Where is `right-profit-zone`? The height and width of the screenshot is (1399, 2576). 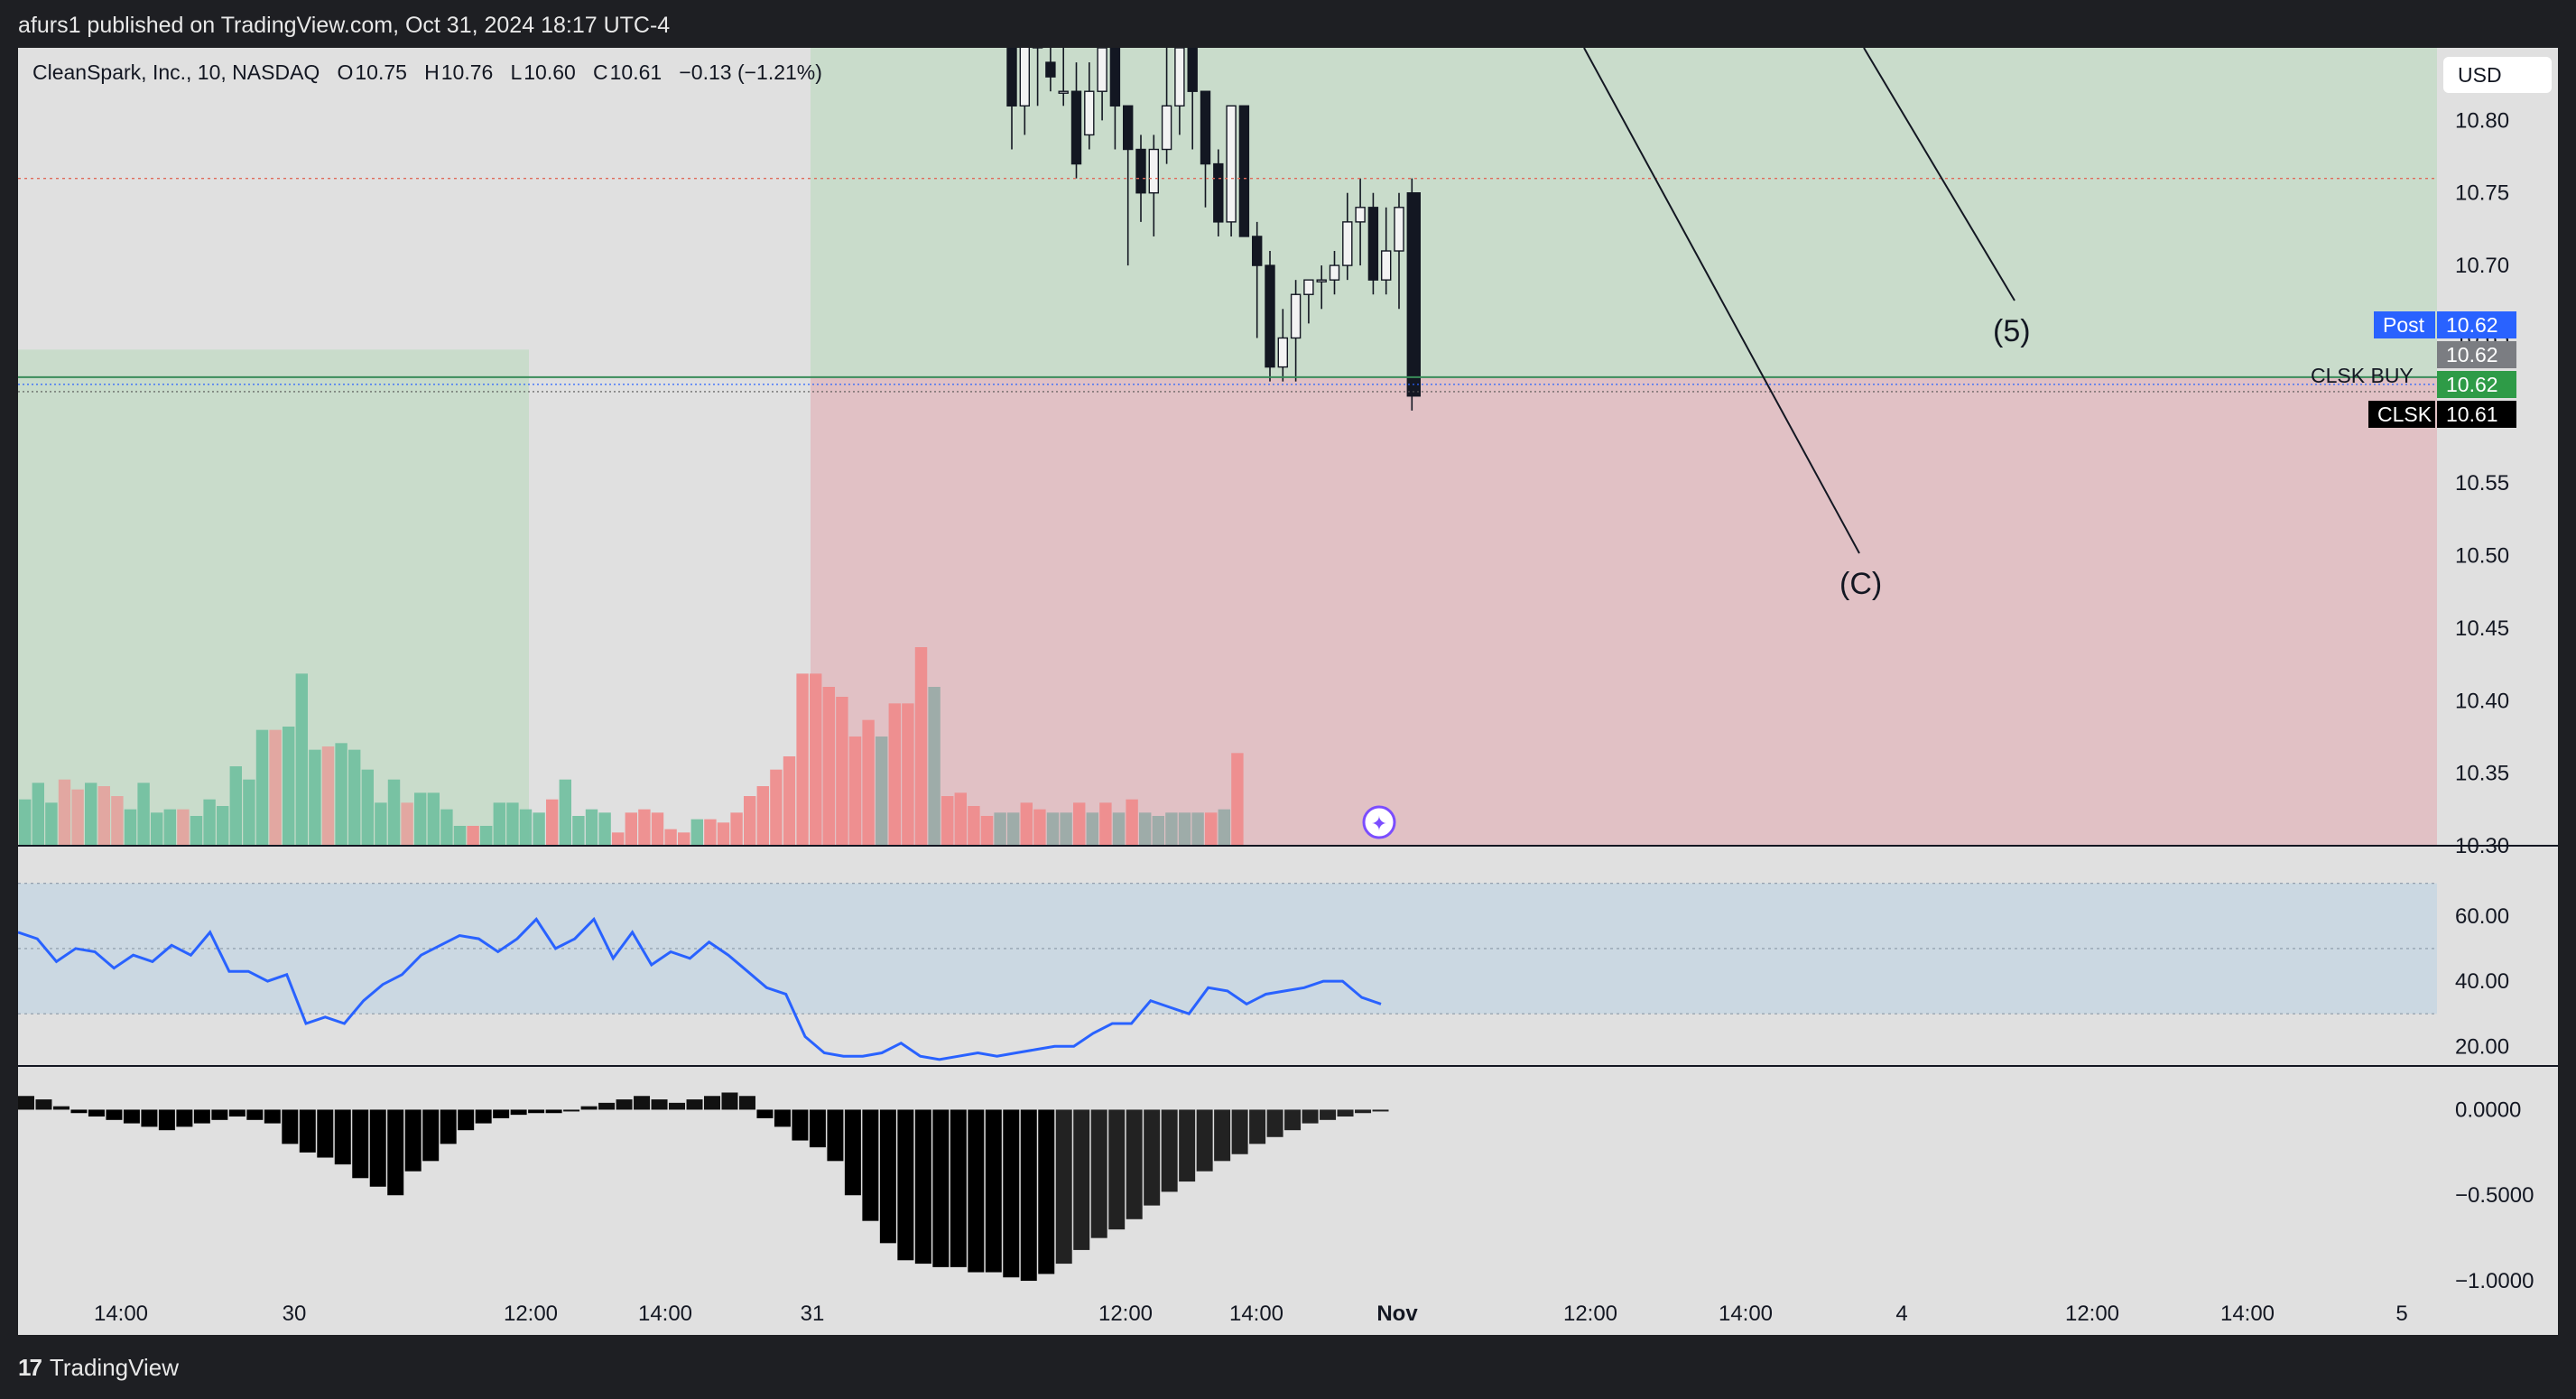
right-profit-zone is located at coordinates (1624, 212).